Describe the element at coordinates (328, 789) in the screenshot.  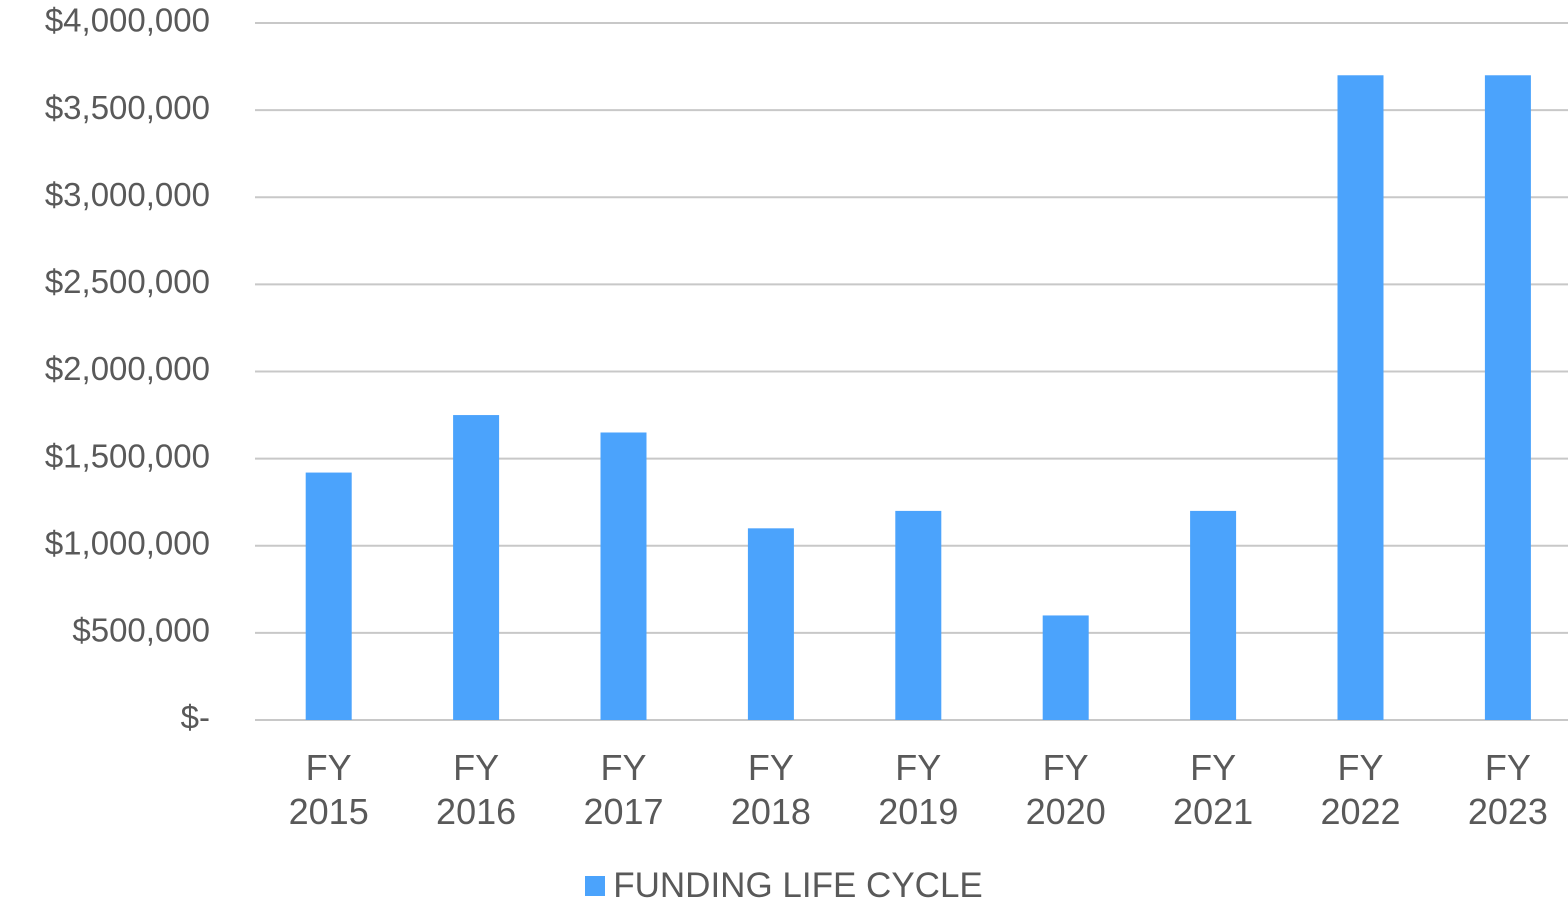
I see `x-tick-label: FY 2015` at that location.